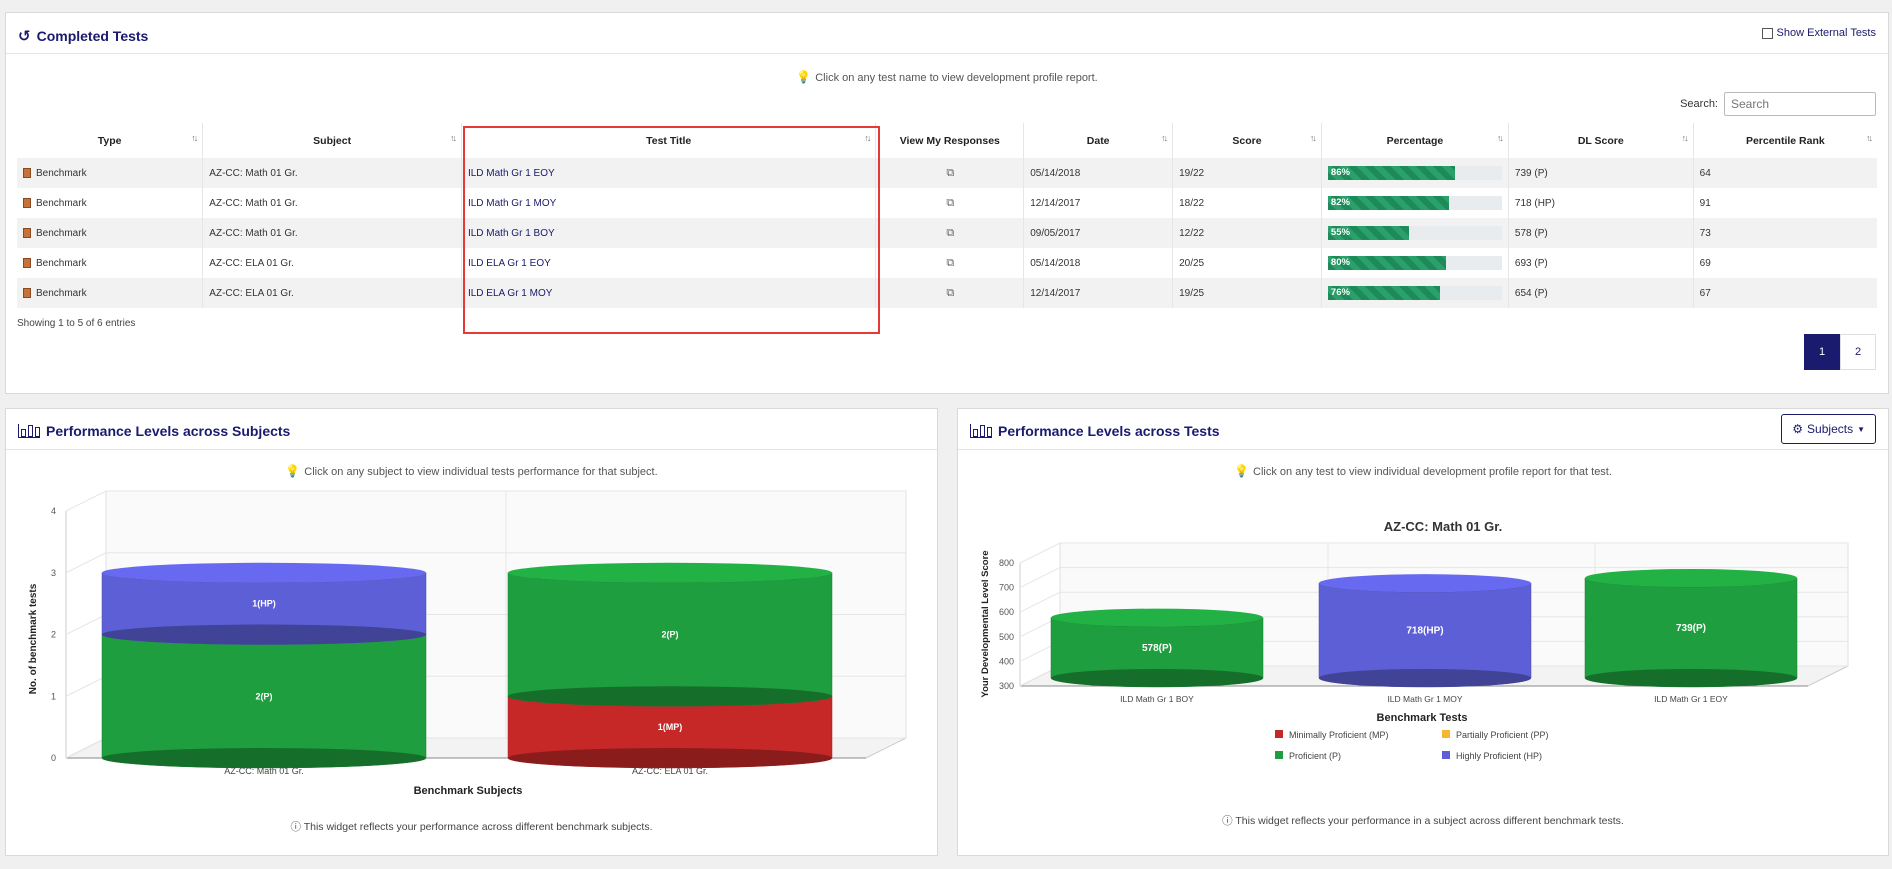  I want to click on column-header-type: Type ↑↓, so click(110, 140).